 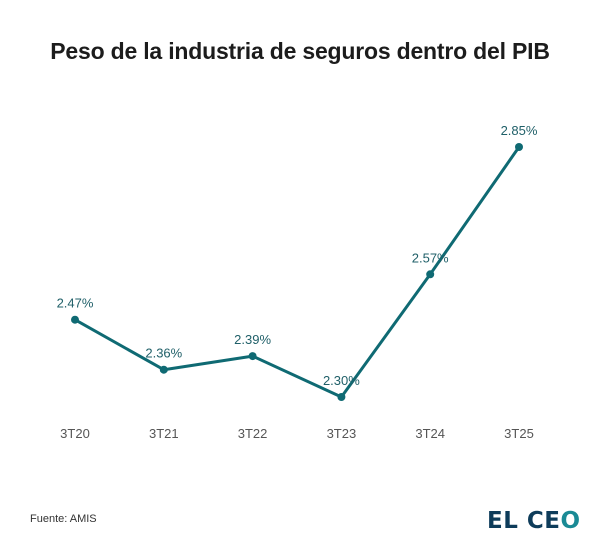 I want to click on data-point-3T25, so click(x=519, y=147).